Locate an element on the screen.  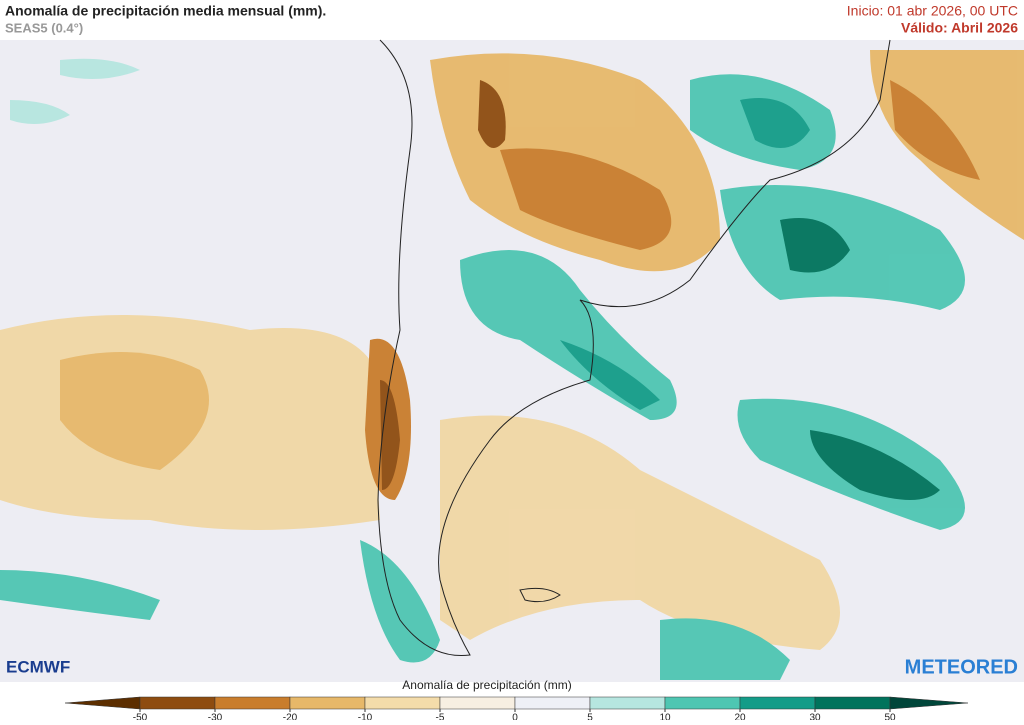
ecmwf-logo: ECMWF is located at coordinates (38, 666).